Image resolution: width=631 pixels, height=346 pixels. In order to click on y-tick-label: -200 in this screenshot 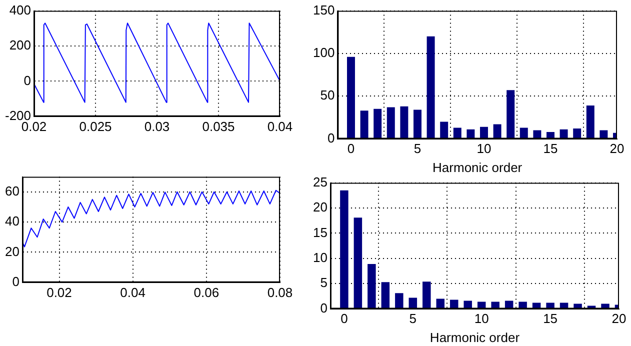, I will do `click(18, 115)`.